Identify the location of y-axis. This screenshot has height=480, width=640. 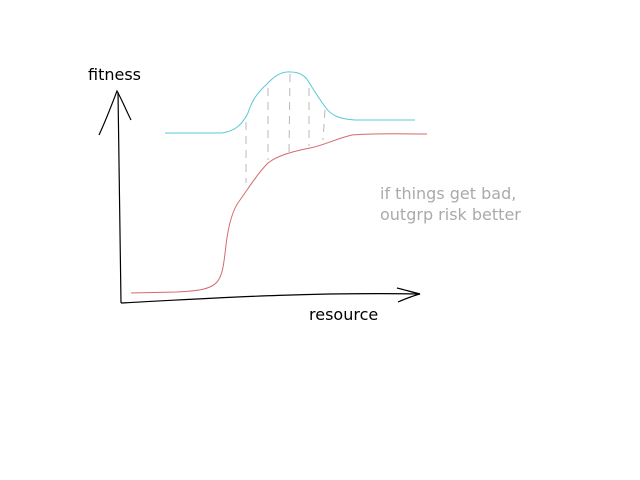
(115, 196).